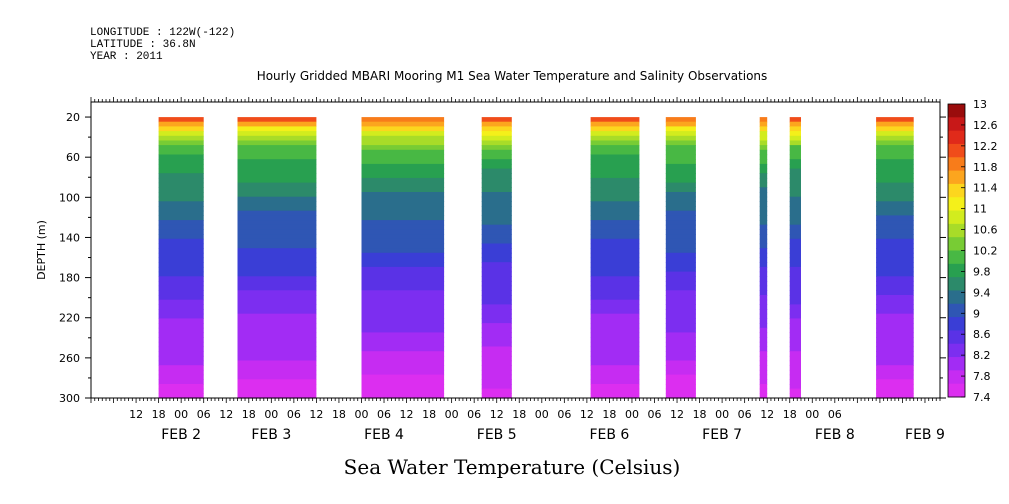 The width and height of the screenshot is (1009, 504). What do you see at coordinates (985, 167) in the screenshot?
I see `colorbar-label: 11.8` at bounding box center [985, 167].